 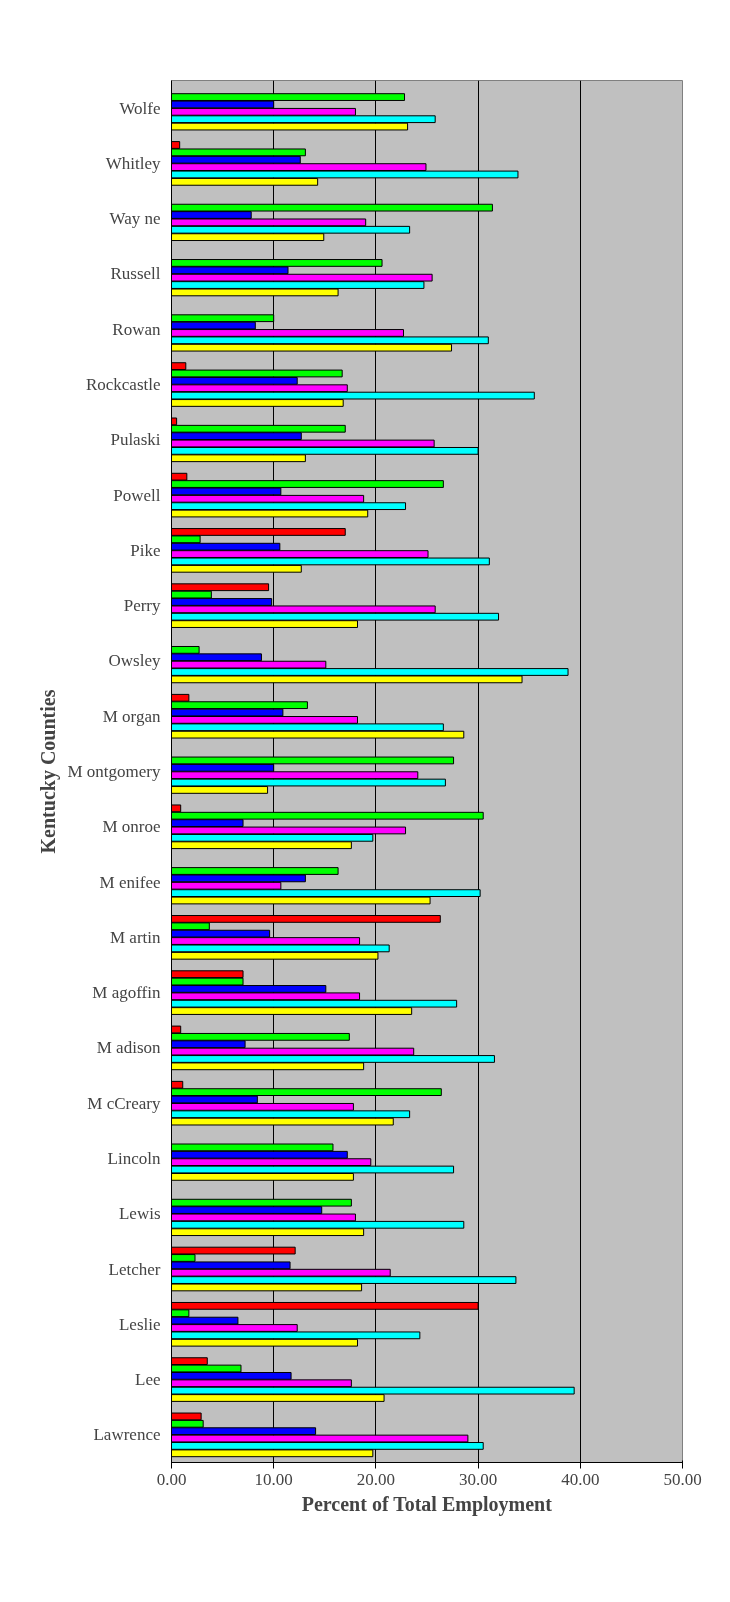 I want to click on x-axis-title: Percent of Total Employment, so click(x=427, y=1504).